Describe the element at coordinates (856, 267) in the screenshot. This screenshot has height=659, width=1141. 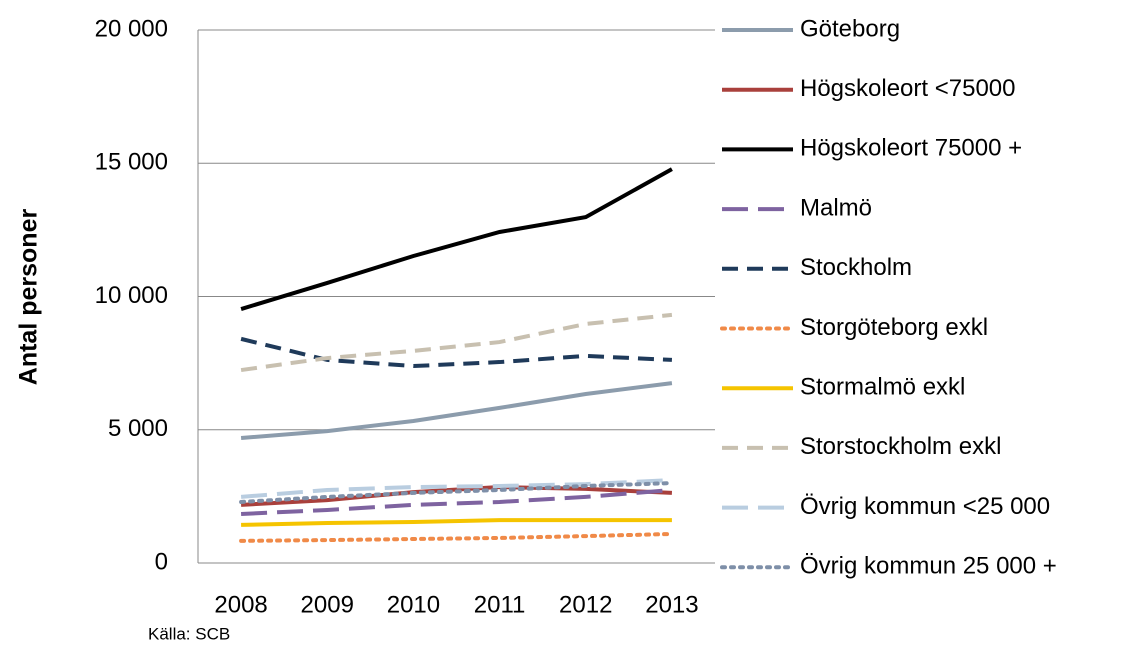
I see `legend-label: Stockholm` at that location.